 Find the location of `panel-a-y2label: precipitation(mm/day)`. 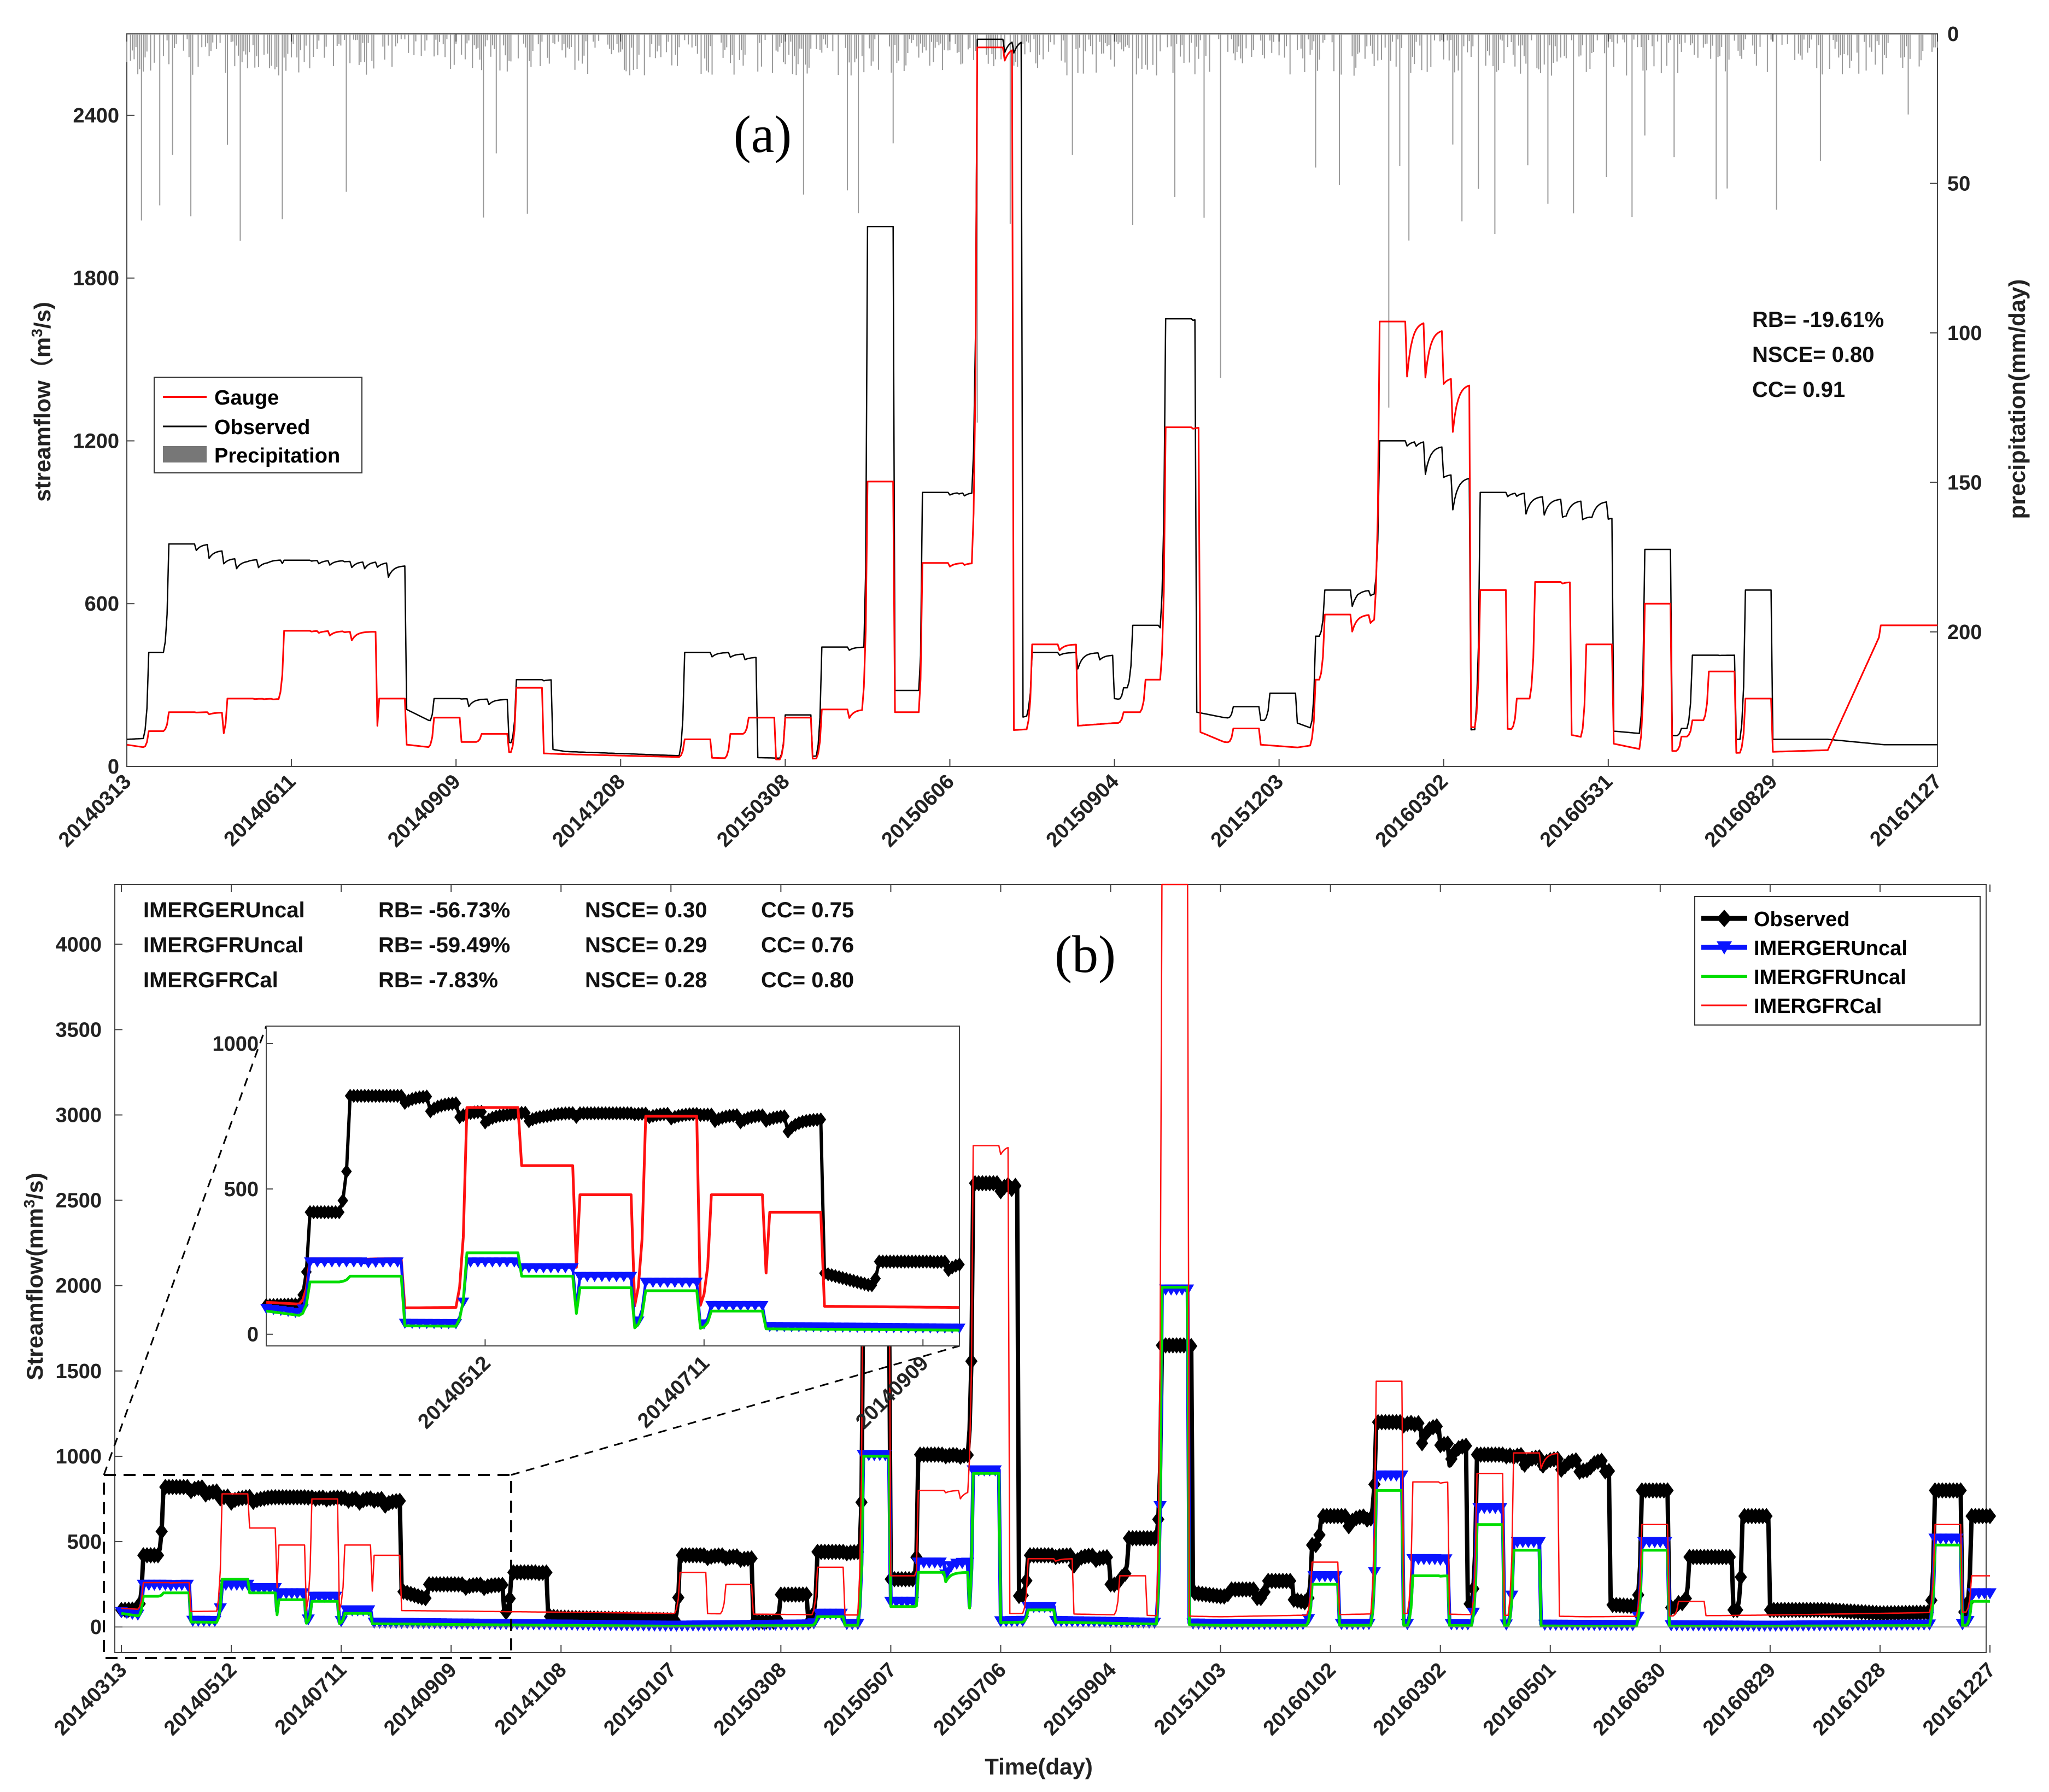

panel-a-y2label: precipitation(mm/day) is located at coordinates (2017, 399).